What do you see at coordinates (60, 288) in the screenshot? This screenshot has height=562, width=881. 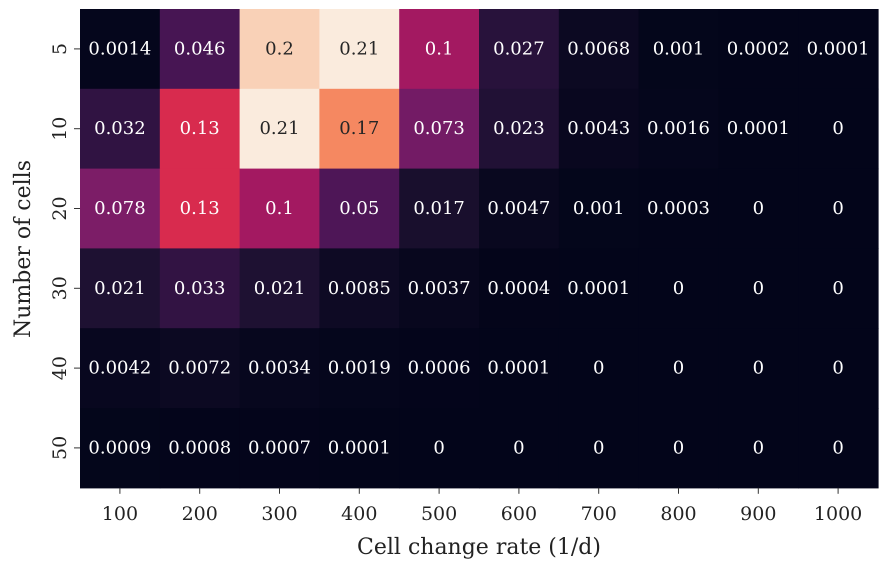 I see `y-tick-label: 30` at bounding box center [60, 288].